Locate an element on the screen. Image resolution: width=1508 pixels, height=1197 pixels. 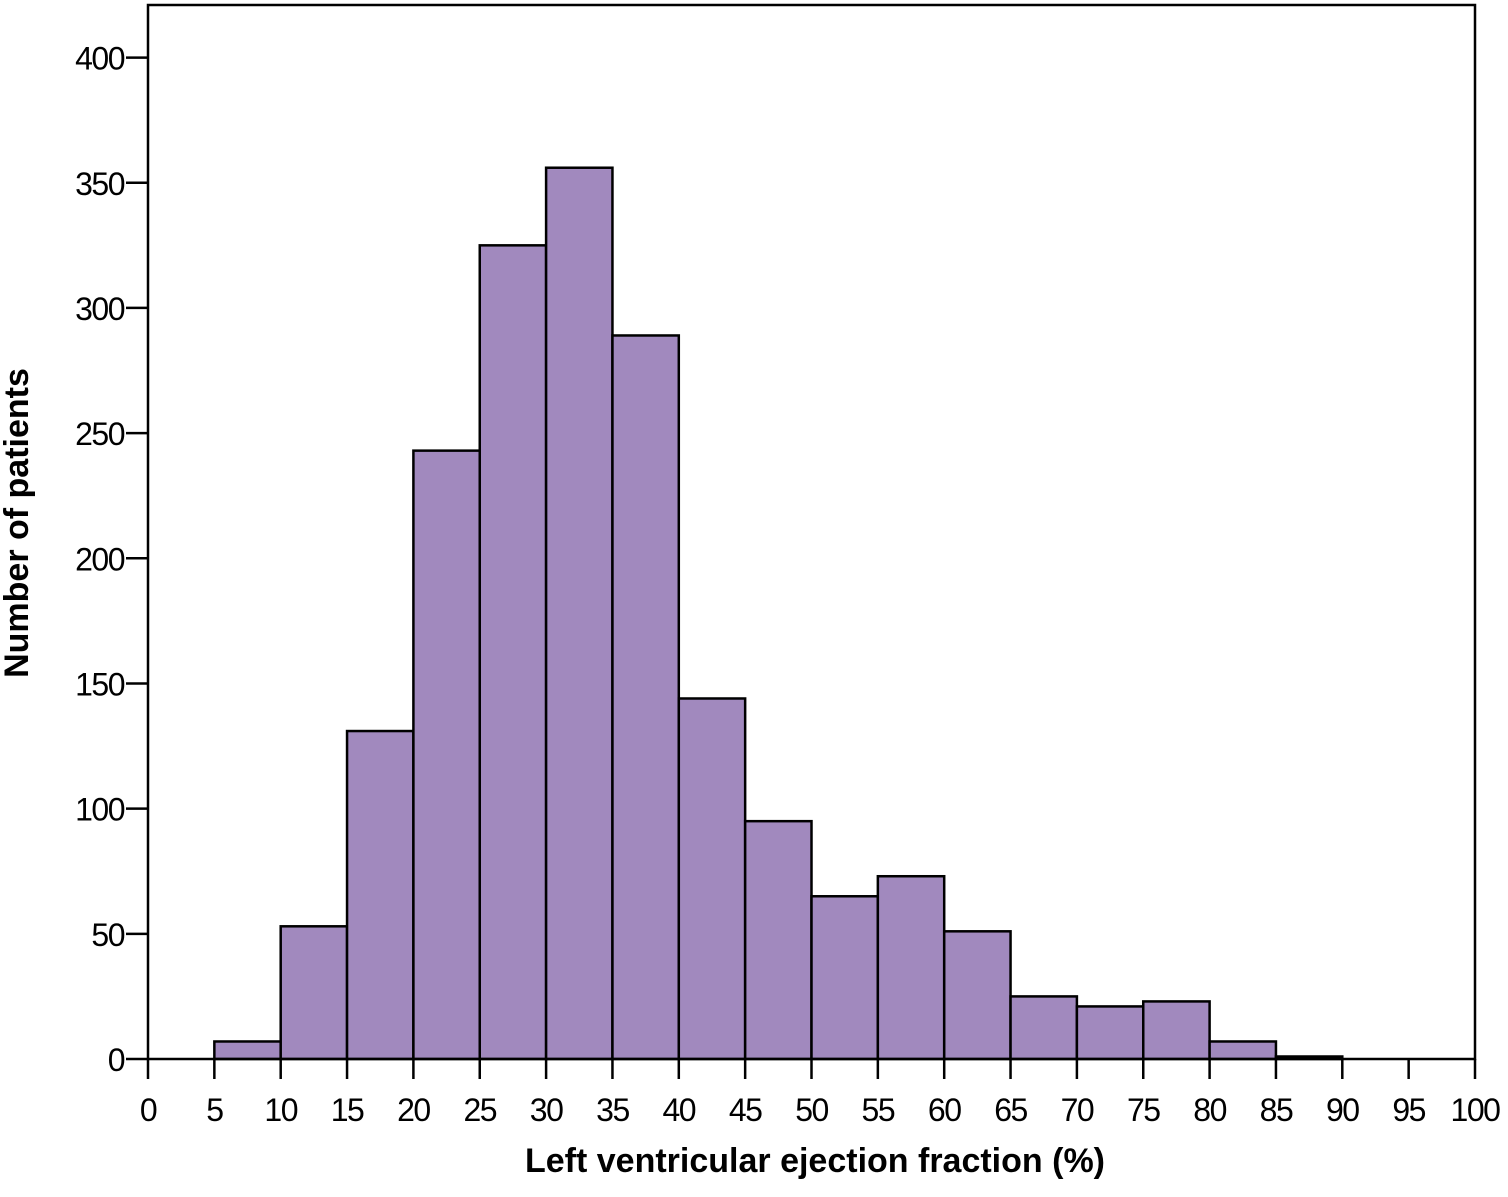
y-tick-label: 0 is located at coordinates (116, 1060).